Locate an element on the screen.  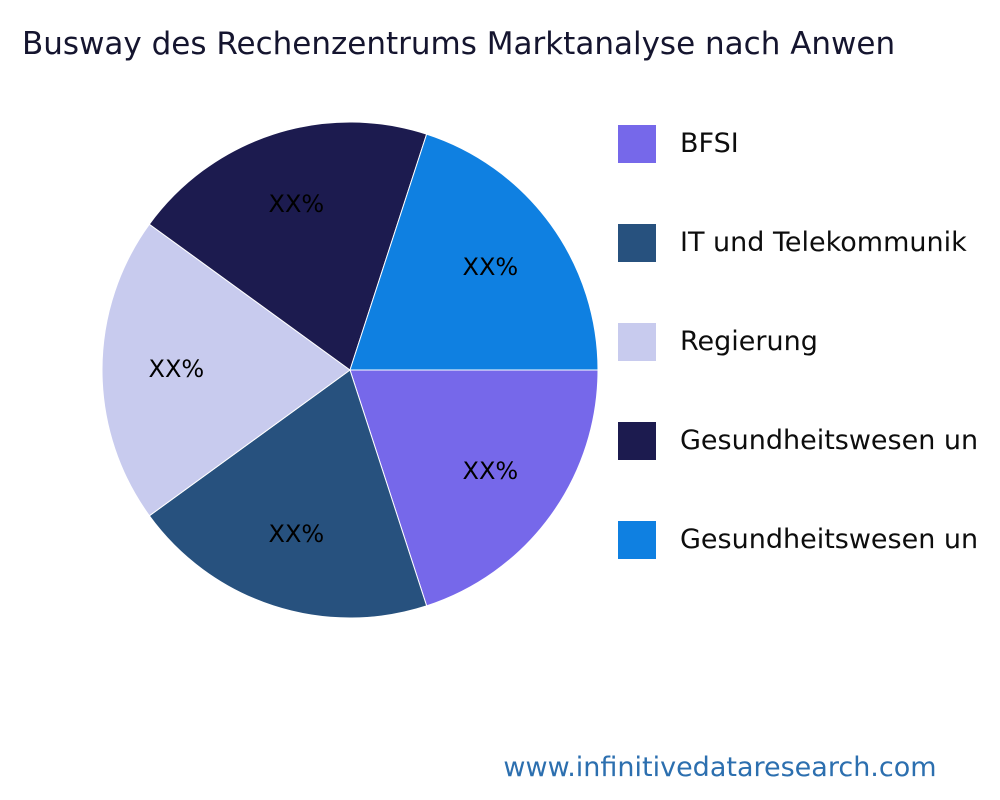
pie-slice-label-2: XX% is located at coordinates (297, 534).